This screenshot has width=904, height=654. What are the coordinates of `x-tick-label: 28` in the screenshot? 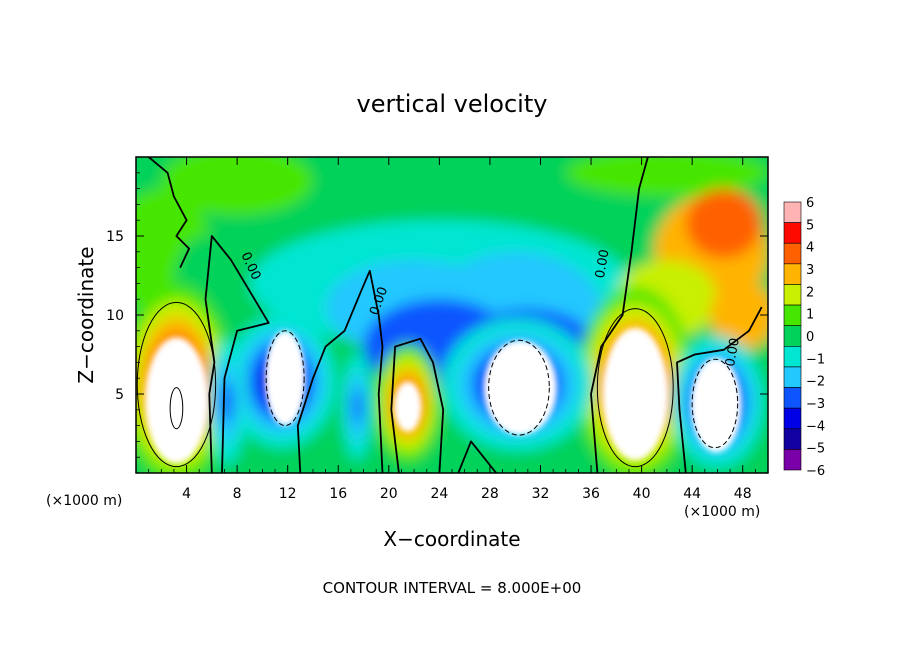 It's located at (490, 494).